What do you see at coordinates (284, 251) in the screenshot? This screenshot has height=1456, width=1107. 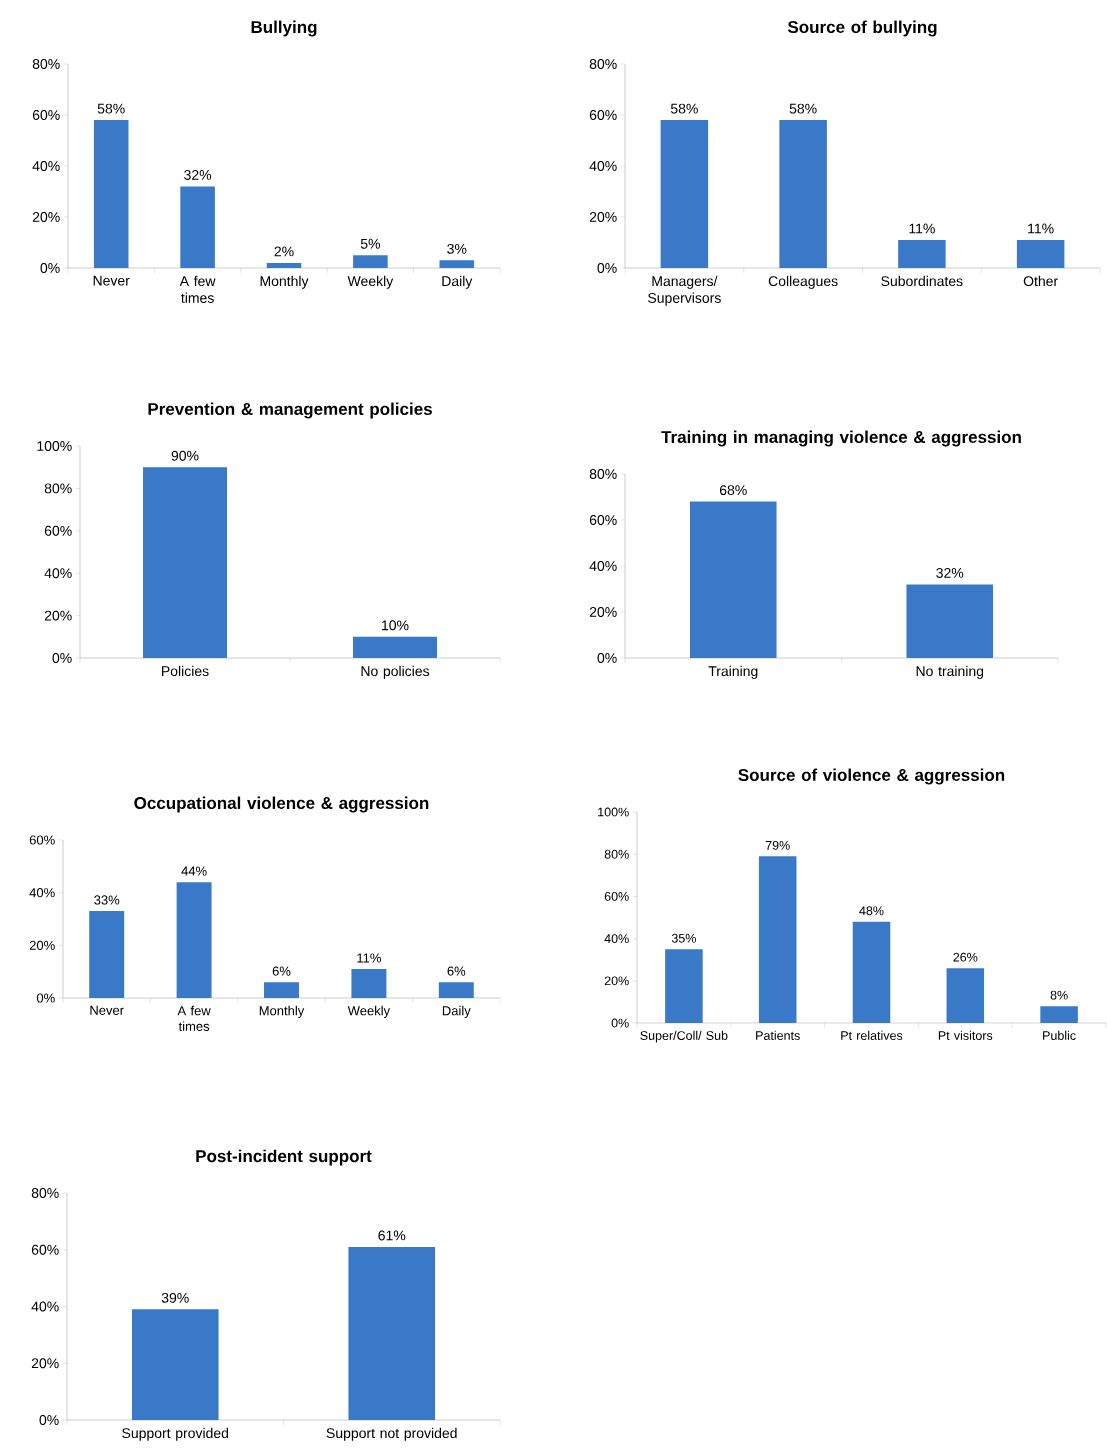 I see `data-label: 2%` at bounding box center [284, 251].